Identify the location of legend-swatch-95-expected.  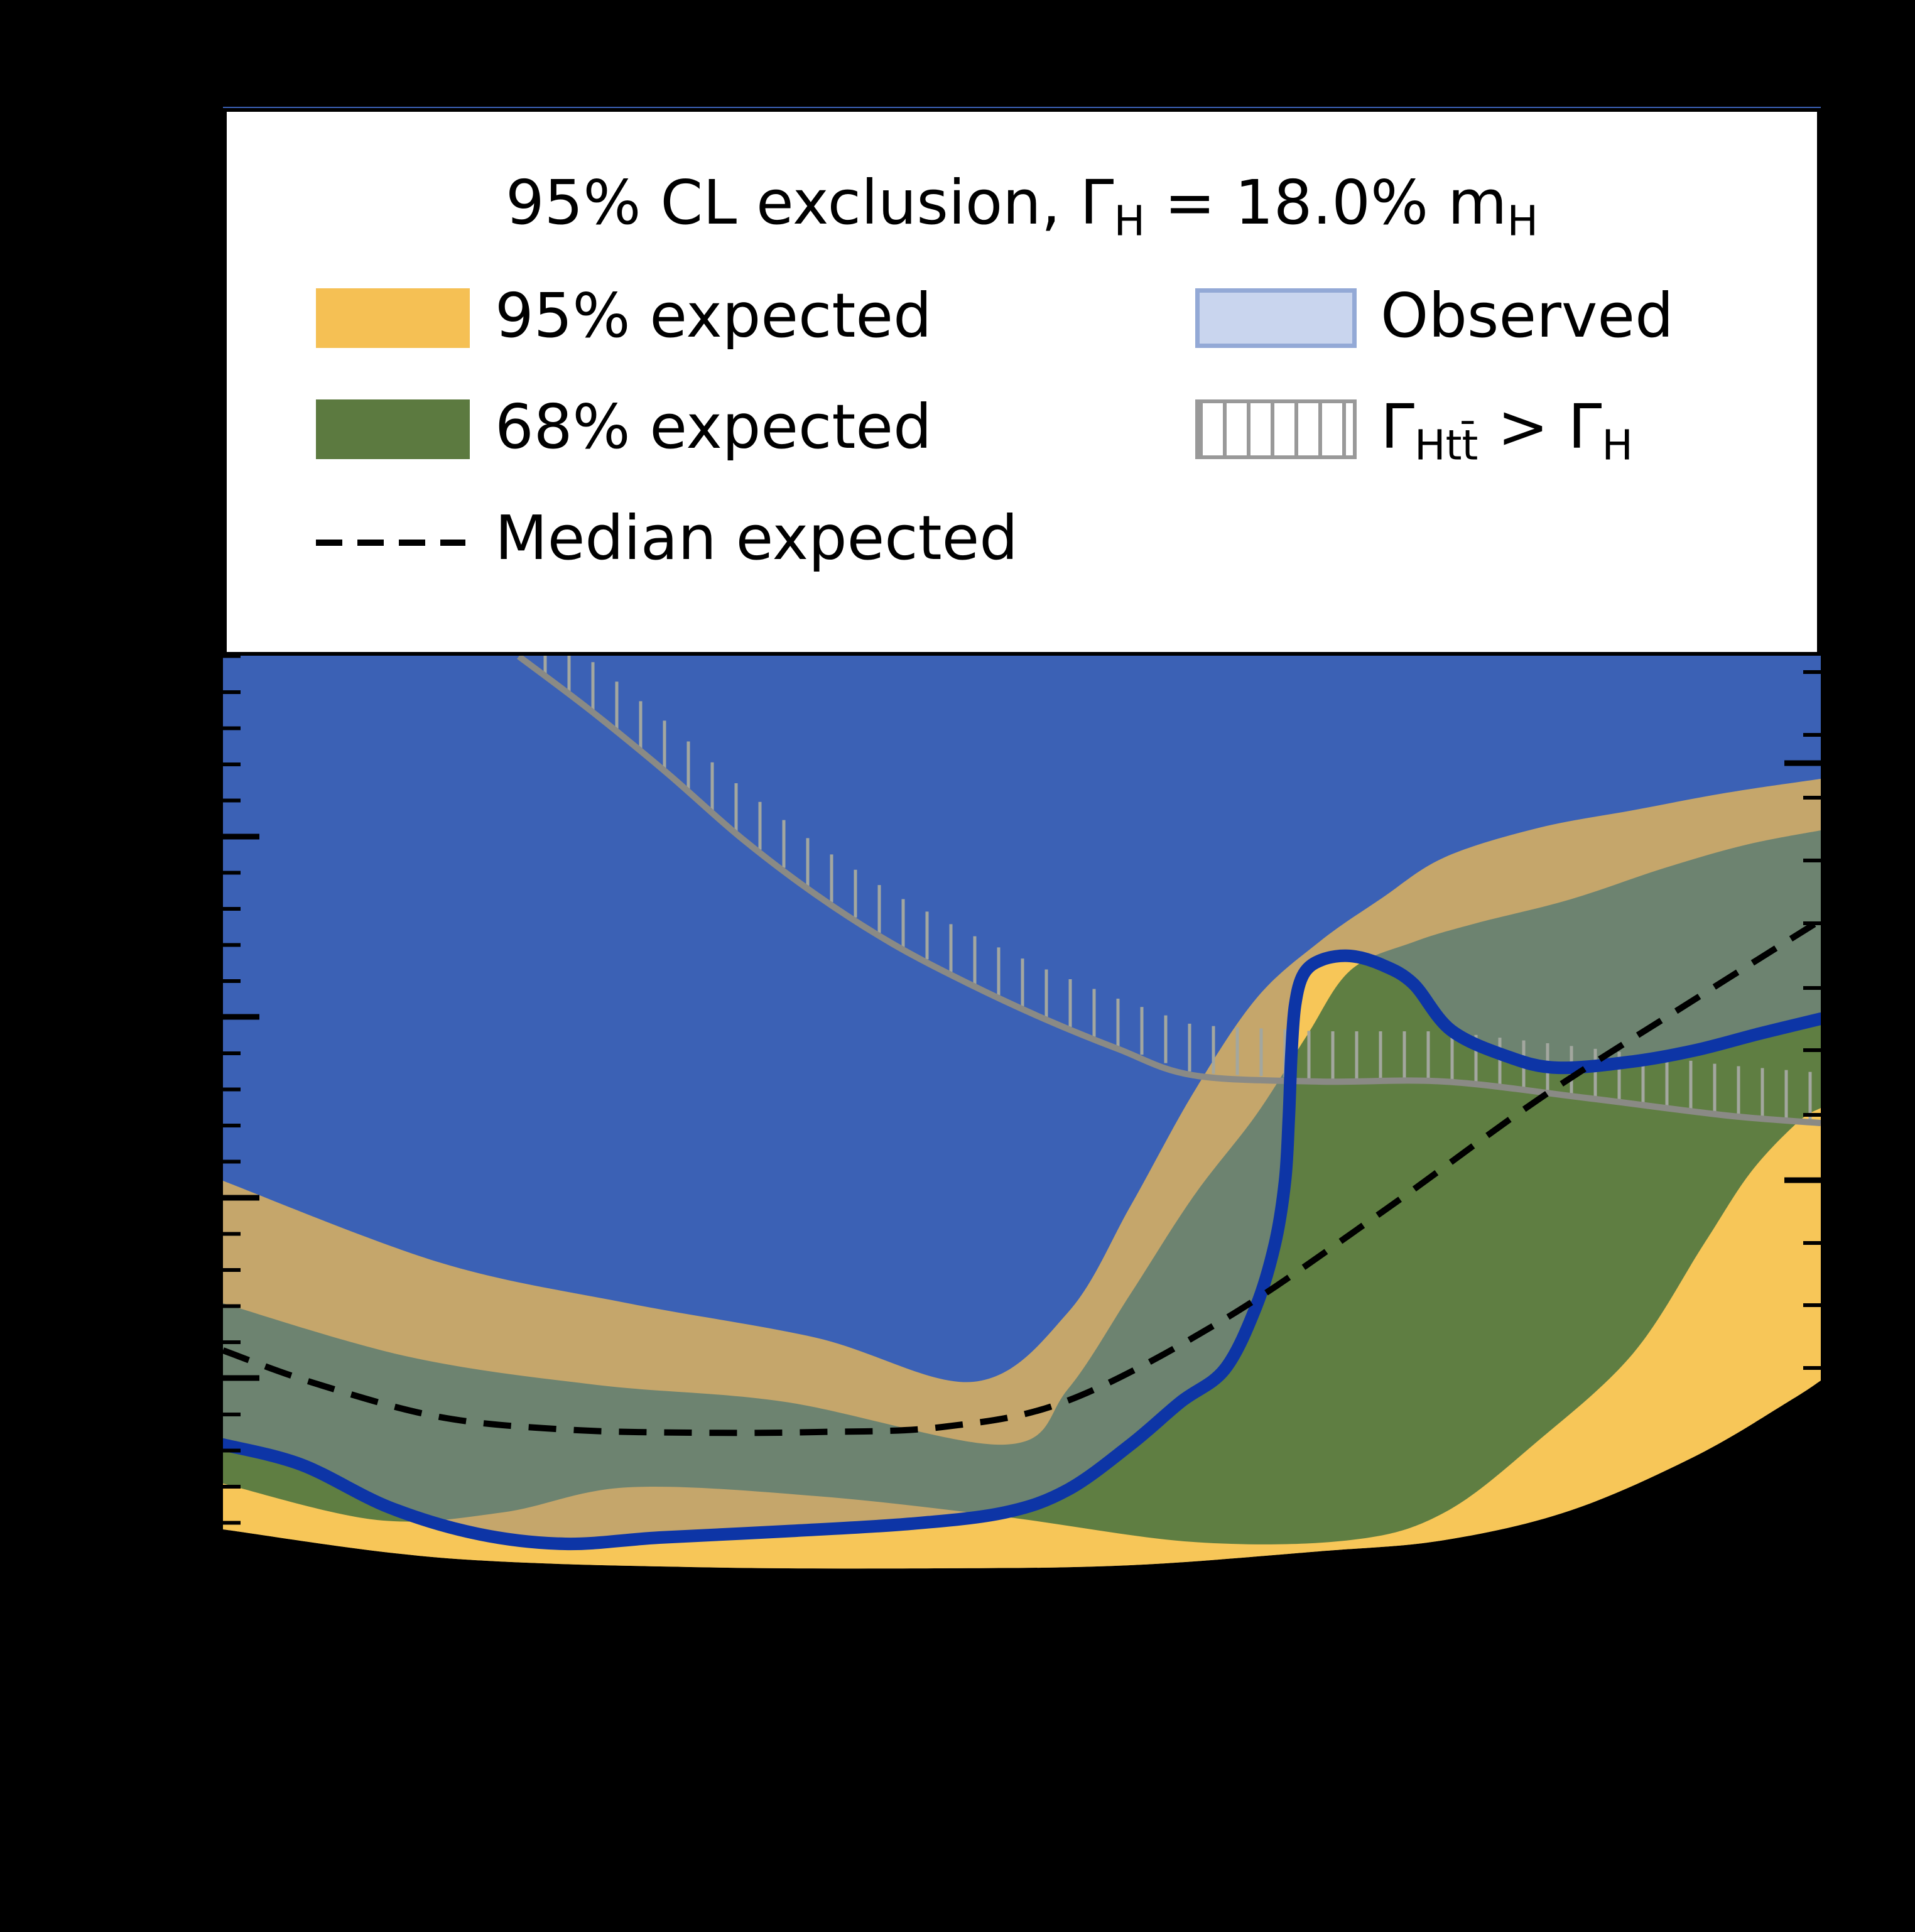
(393, 318).